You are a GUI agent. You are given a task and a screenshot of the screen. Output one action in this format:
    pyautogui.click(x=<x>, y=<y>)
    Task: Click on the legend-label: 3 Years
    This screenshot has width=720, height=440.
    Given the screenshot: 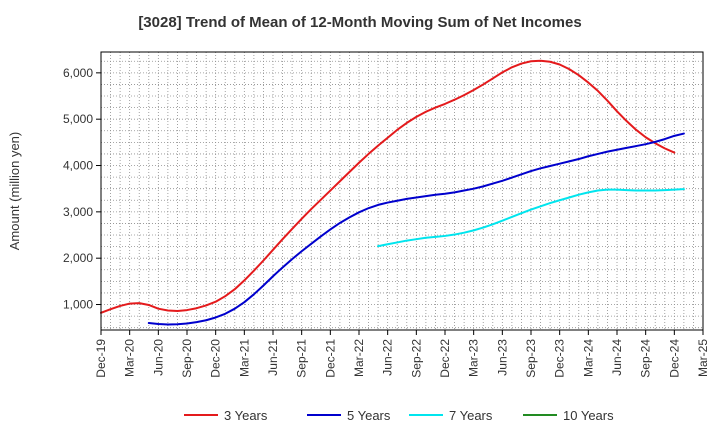 What is the action you would take?
    pyautogui.click(x=246, y=415)
    